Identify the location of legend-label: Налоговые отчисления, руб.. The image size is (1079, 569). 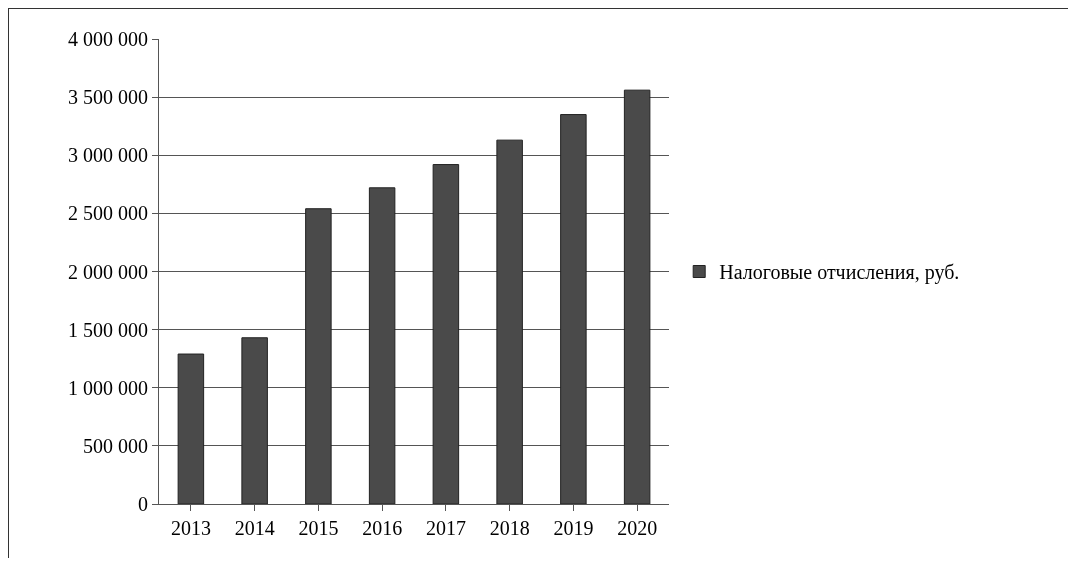
(839, 273).